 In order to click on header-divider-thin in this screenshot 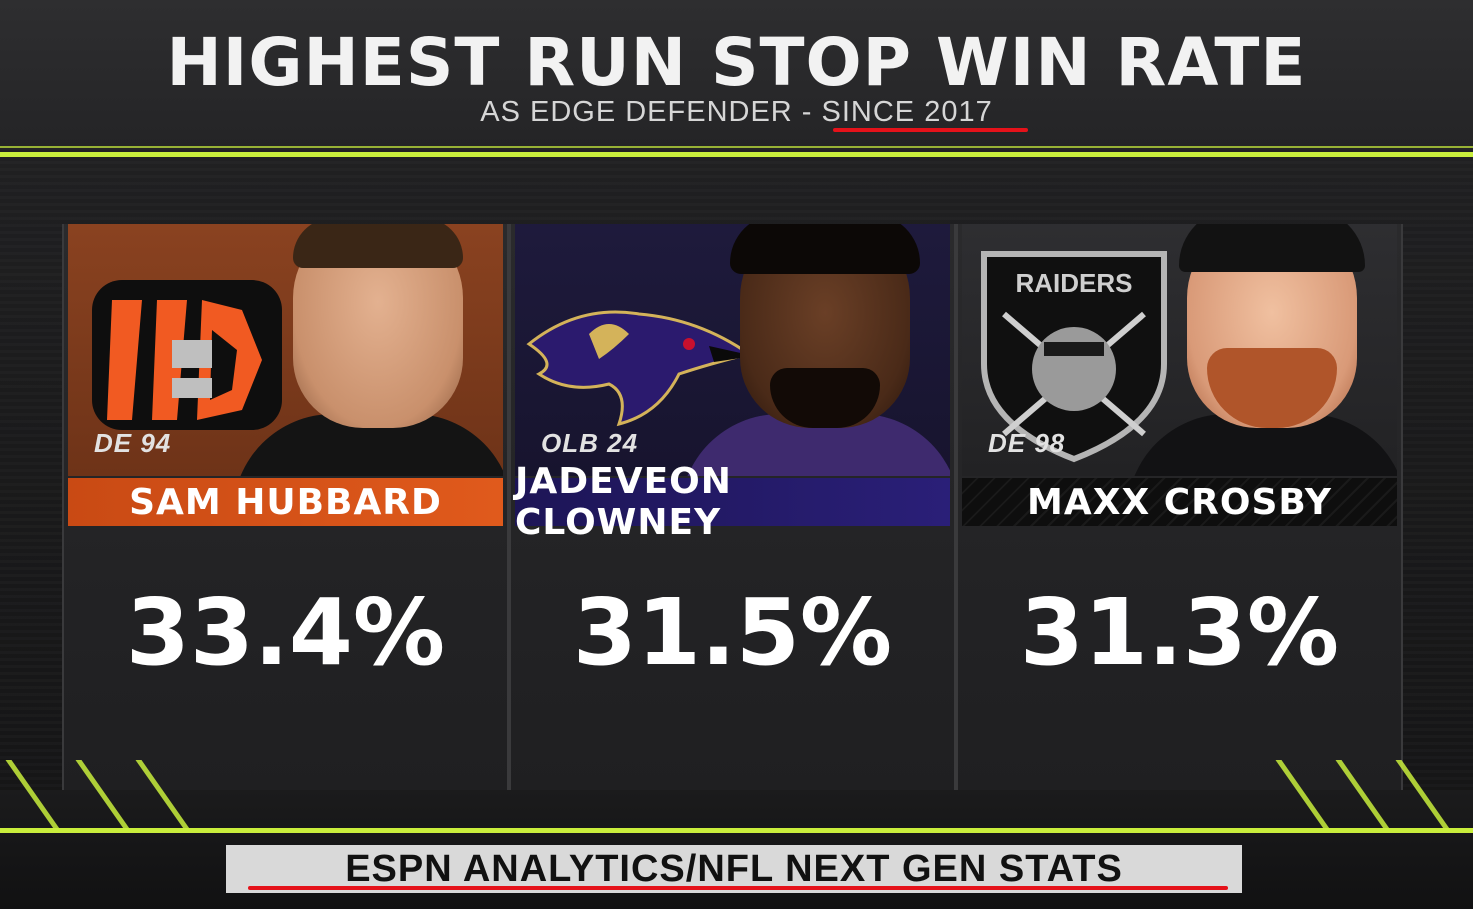, I will do `click(736, 147)`.